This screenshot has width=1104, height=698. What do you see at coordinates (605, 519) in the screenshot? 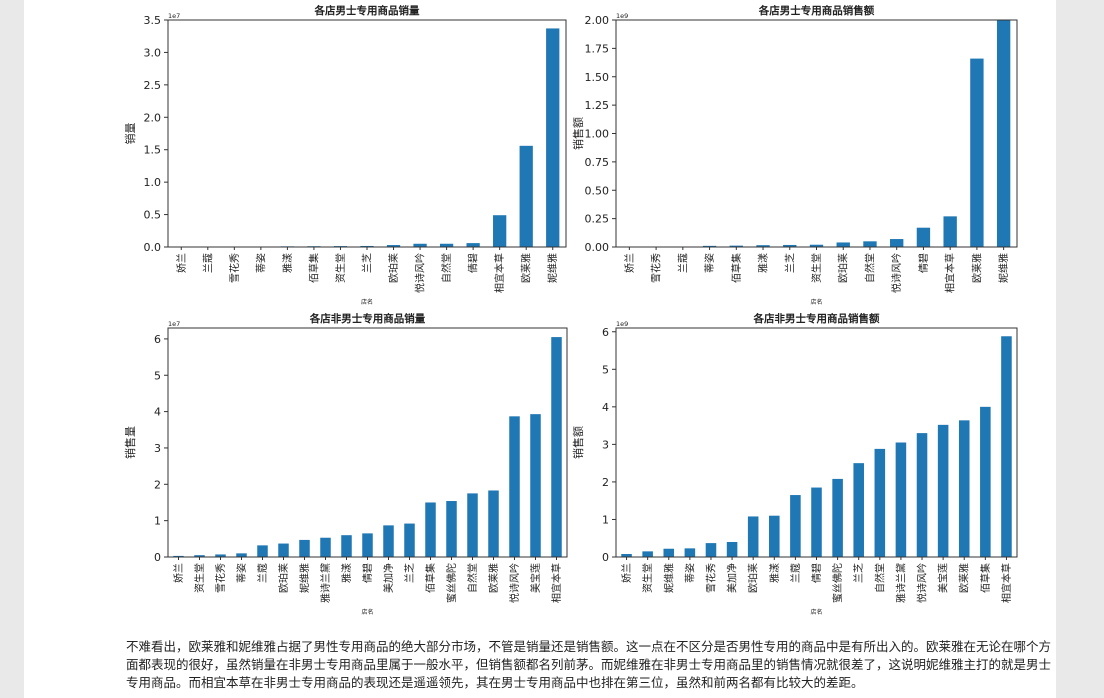
I see `y-tick-label: 1` at bounding box center [605, 519].